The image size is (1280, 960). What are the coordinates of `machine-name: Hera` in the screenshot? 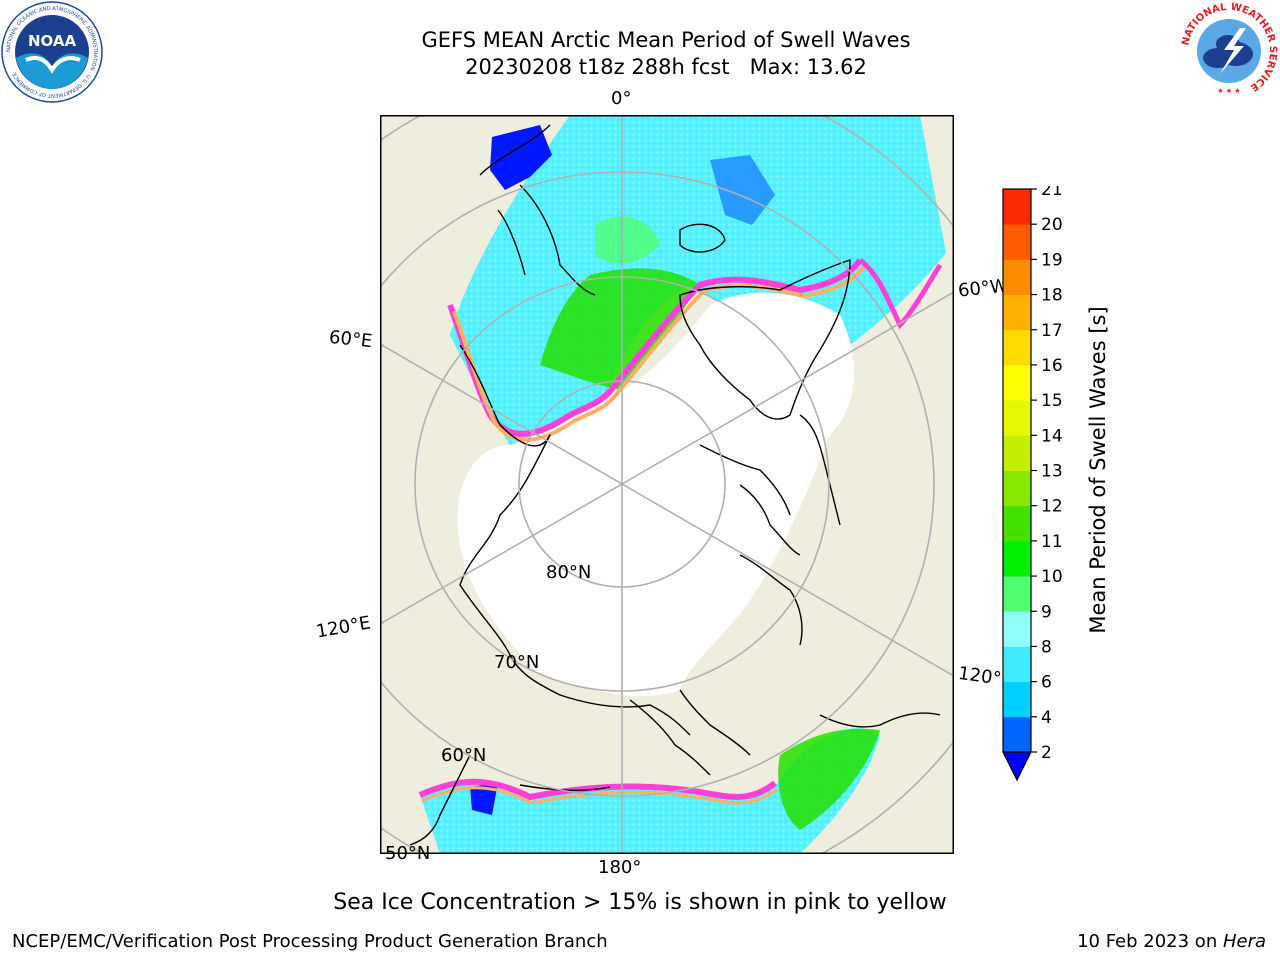 It's located at (1244, 941).